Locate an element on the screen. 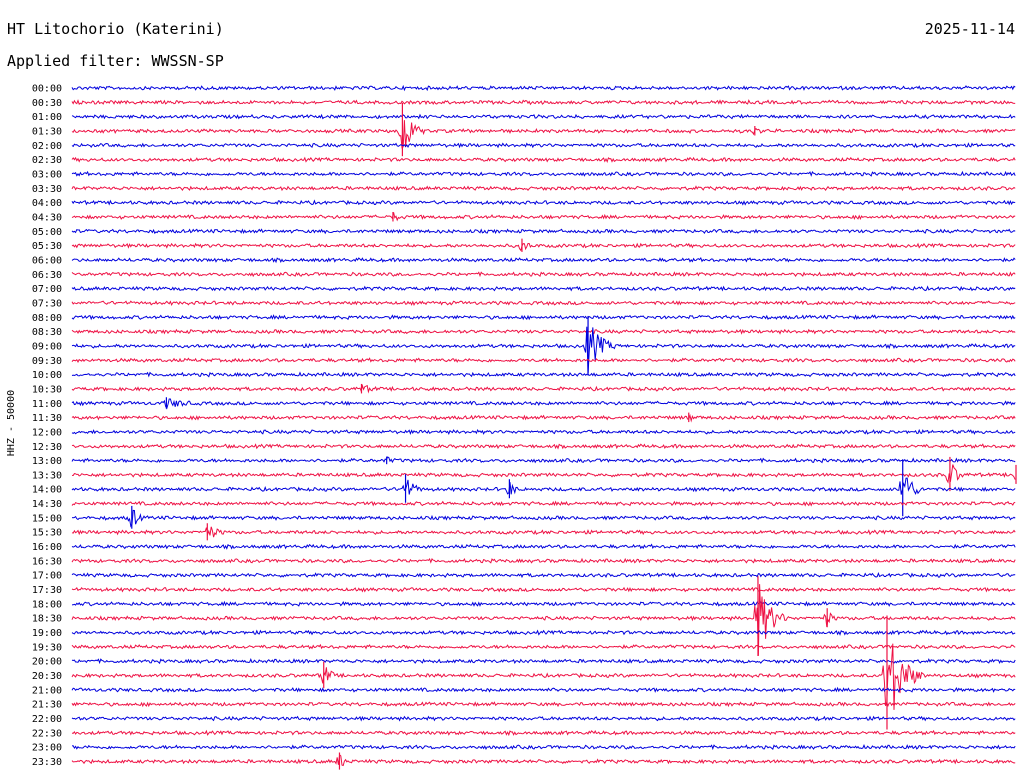  row-time-label: 15:30 is located at coordinates (47, 533).